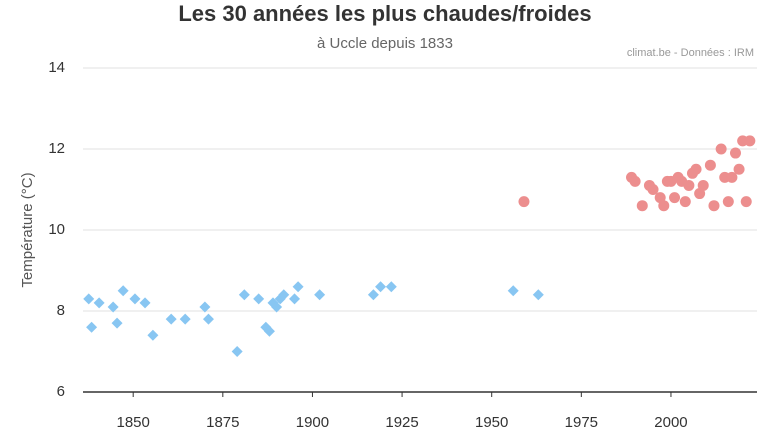  What do you see at coordinates (581, 422) in the screenshot?
I see `x-tick-label: 1975` at bounding box center [581, 422].